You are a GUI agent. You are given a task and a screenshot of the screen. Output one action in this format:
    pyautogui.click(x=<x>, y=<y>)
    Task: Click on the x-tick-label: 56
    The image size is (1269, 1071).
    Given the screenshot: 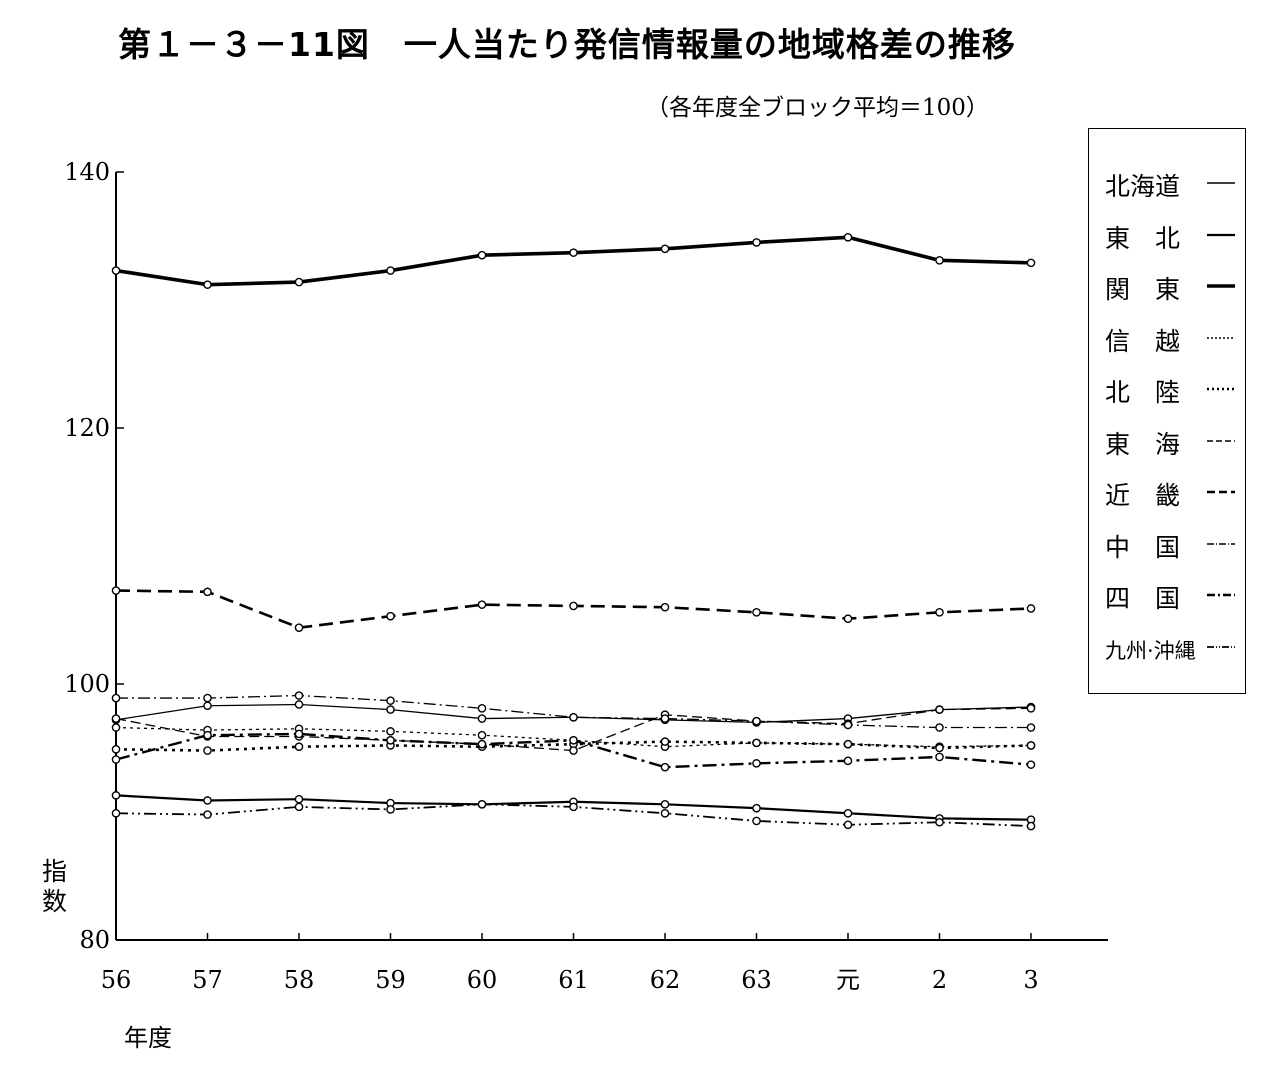 What is the action you would take?
    pyautogui.click(x=116, y=980)
    